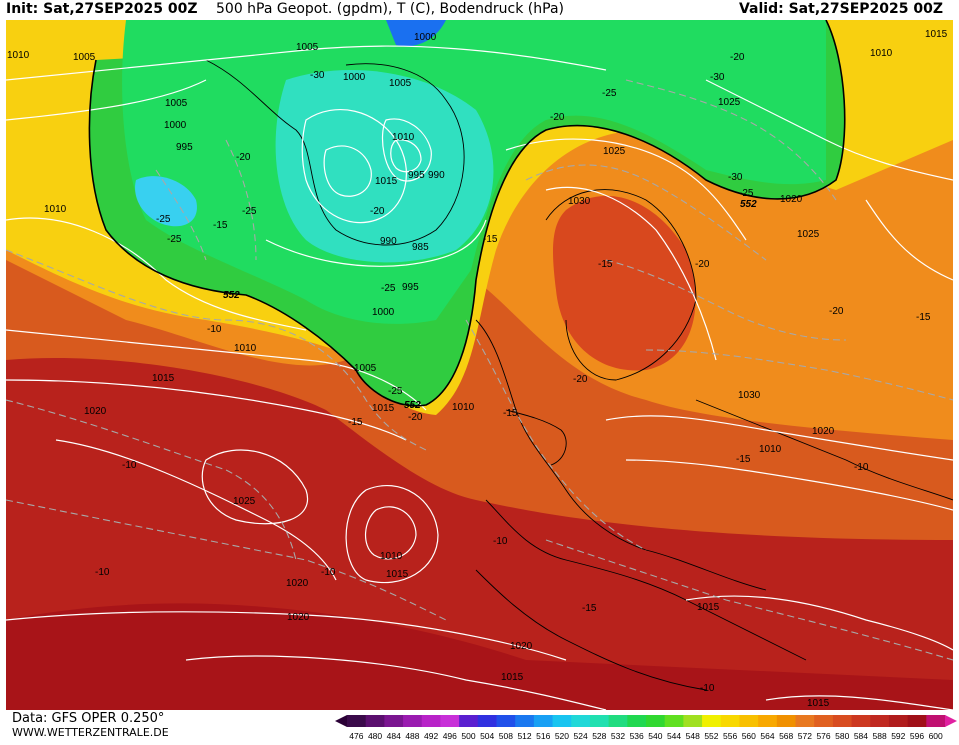  I want to click on temperature-label: -30, so click(717, 77).